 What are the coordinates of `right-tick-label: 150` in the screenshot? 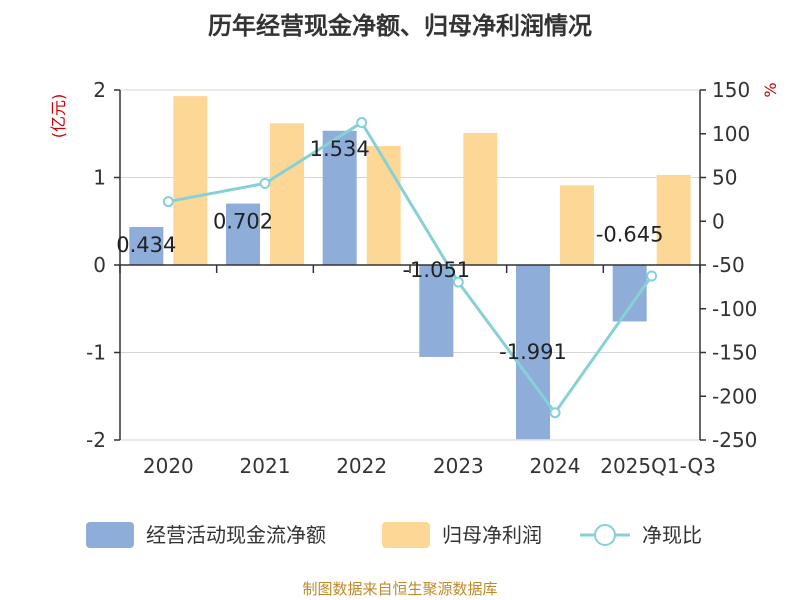 It's located at (731, 90).